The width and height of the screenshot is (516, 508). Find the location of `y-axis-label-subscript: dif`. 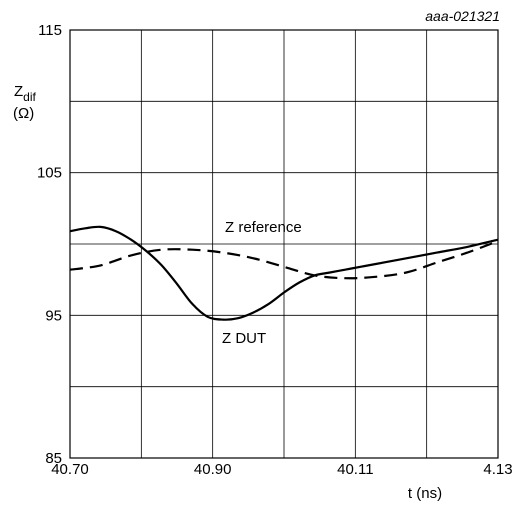

y-axis-label-subscript: dif is located at coordinates (29, 97).